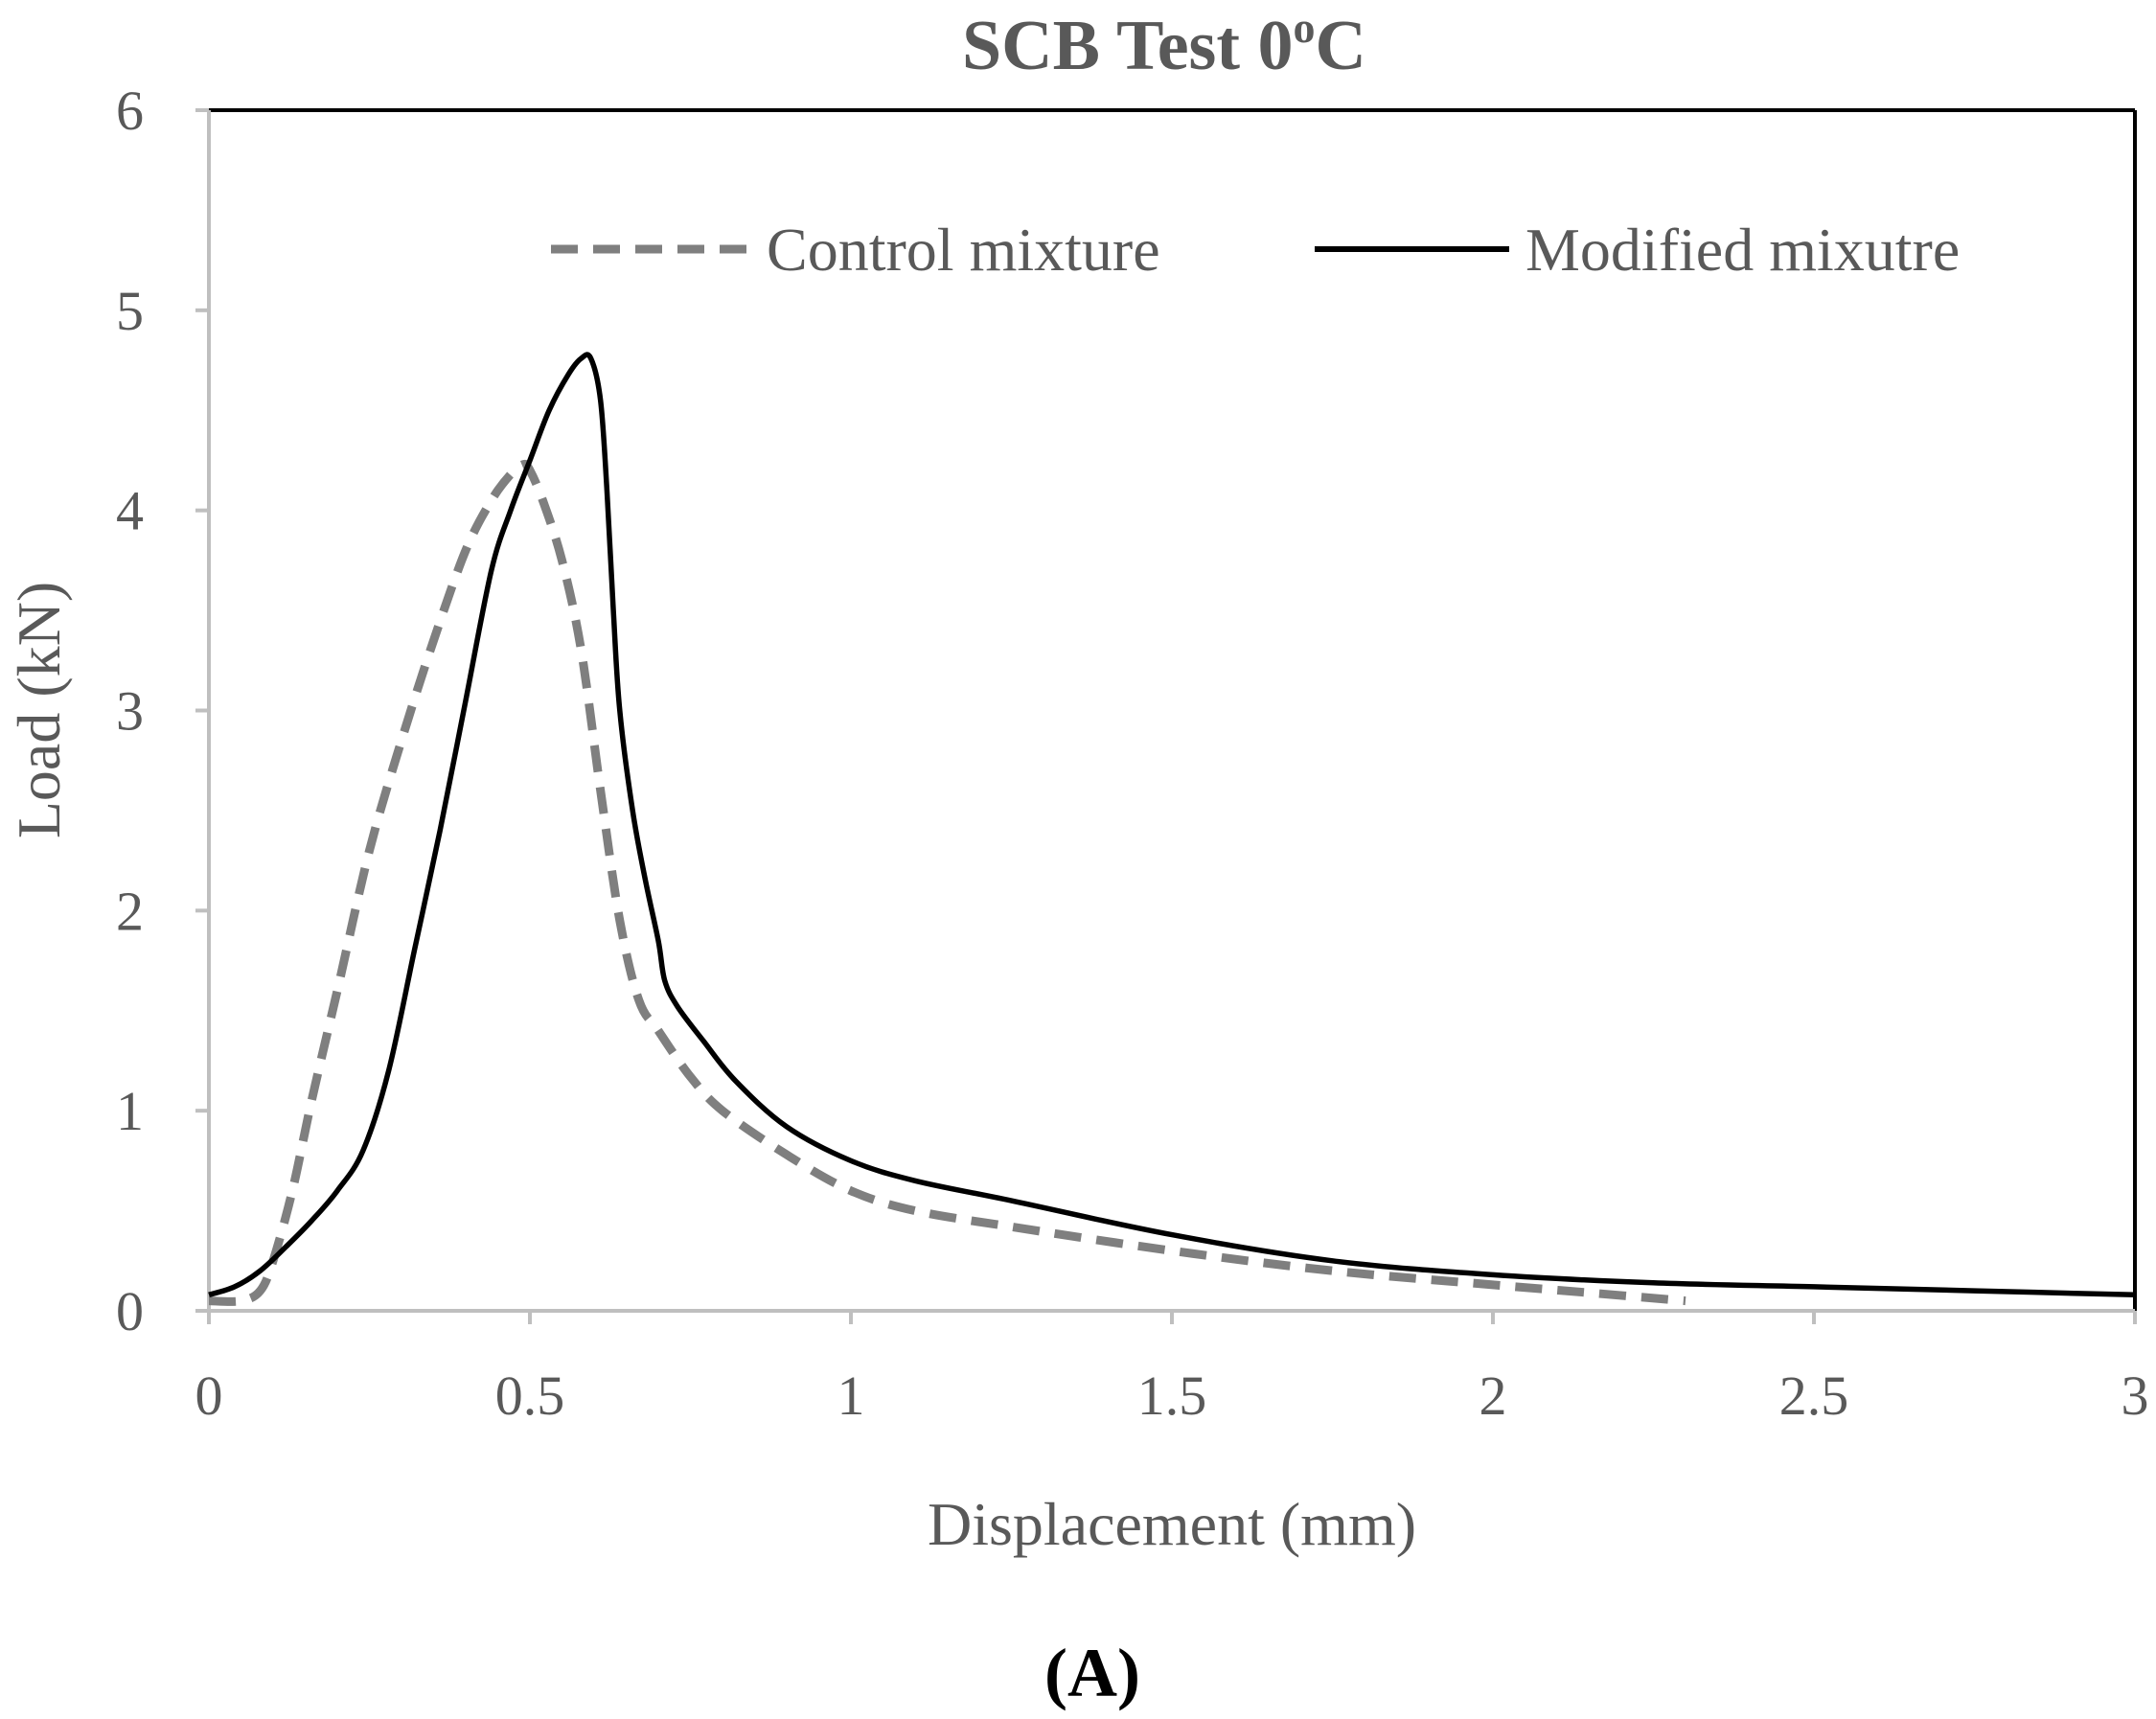 The height and width of the screenshot is (1719, 2156). What do you see at coordinates (209, 1396) in the screenshot?
I see `x-tick-label: 0` at bounding box center [209, 1396].